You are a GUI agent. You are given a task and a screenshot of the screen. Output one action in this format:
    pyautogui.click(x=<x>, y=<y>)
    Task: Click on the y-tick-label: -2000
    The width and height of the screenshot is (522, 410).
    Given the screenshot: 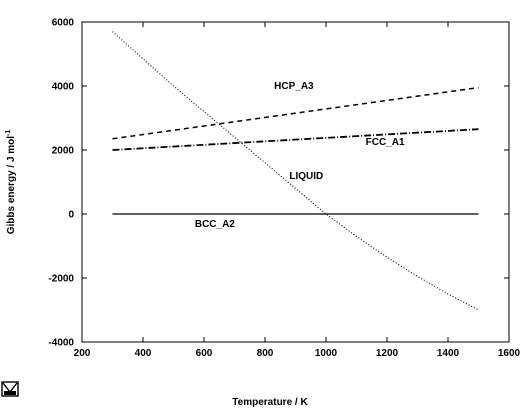 What is the action you would take?
    pyautogui.click(x=61, y=279)
    